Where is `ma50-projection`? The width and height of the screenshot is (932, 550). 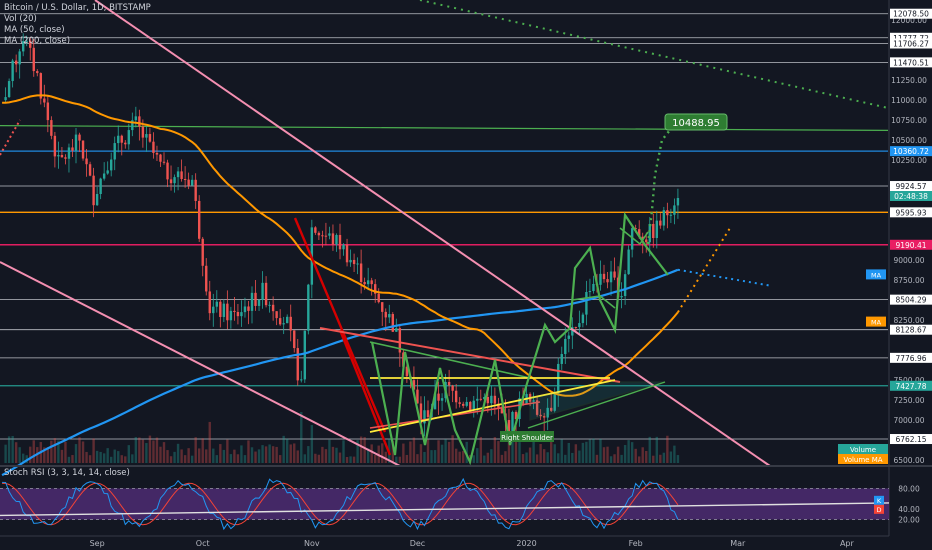
ma50-projection is located at coordinates (704, 270).